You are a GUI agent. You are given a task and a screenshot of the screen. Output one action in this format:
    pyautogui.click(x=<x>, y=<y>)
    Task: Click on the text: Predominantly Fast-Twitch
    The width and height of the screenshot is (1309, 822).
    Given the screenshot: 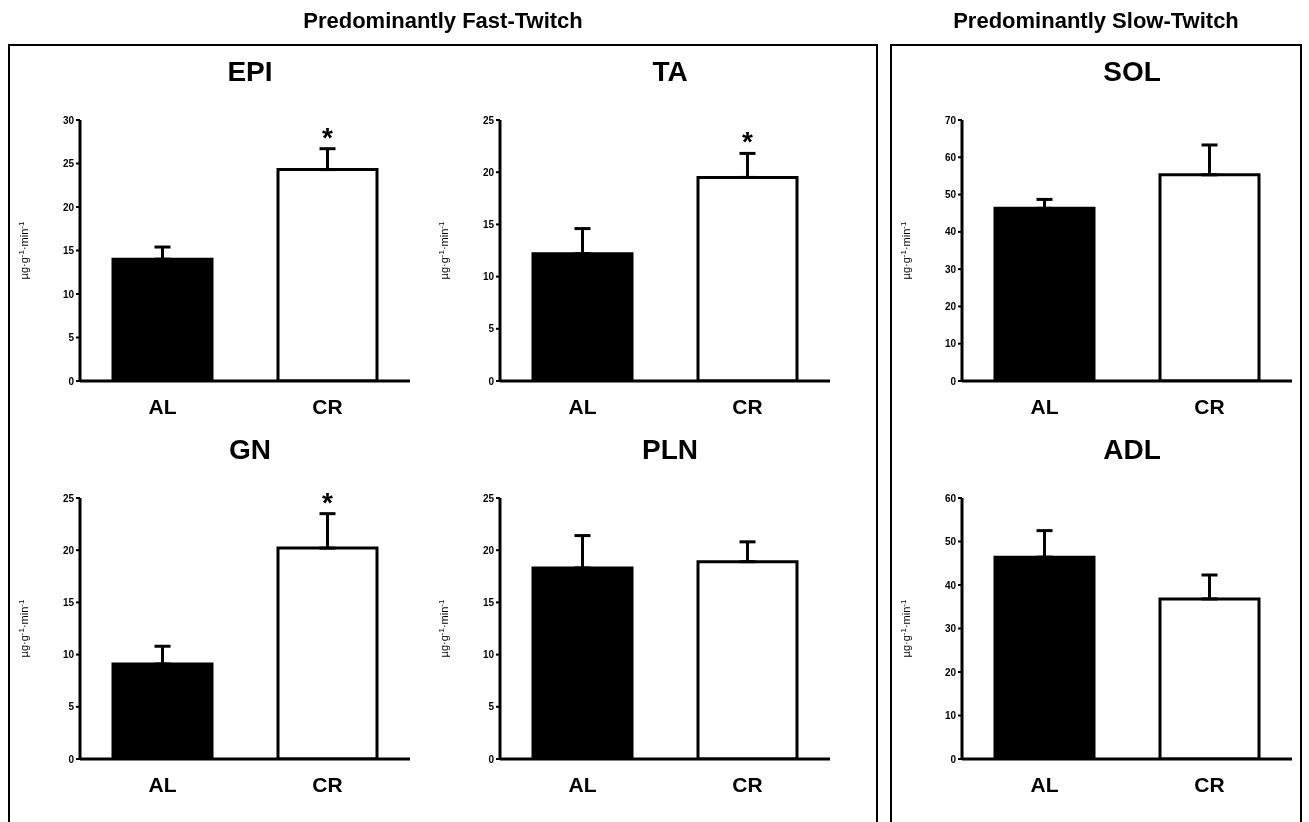 What is the action you would take?
    pyautogui.click(x=443, y=20)
    